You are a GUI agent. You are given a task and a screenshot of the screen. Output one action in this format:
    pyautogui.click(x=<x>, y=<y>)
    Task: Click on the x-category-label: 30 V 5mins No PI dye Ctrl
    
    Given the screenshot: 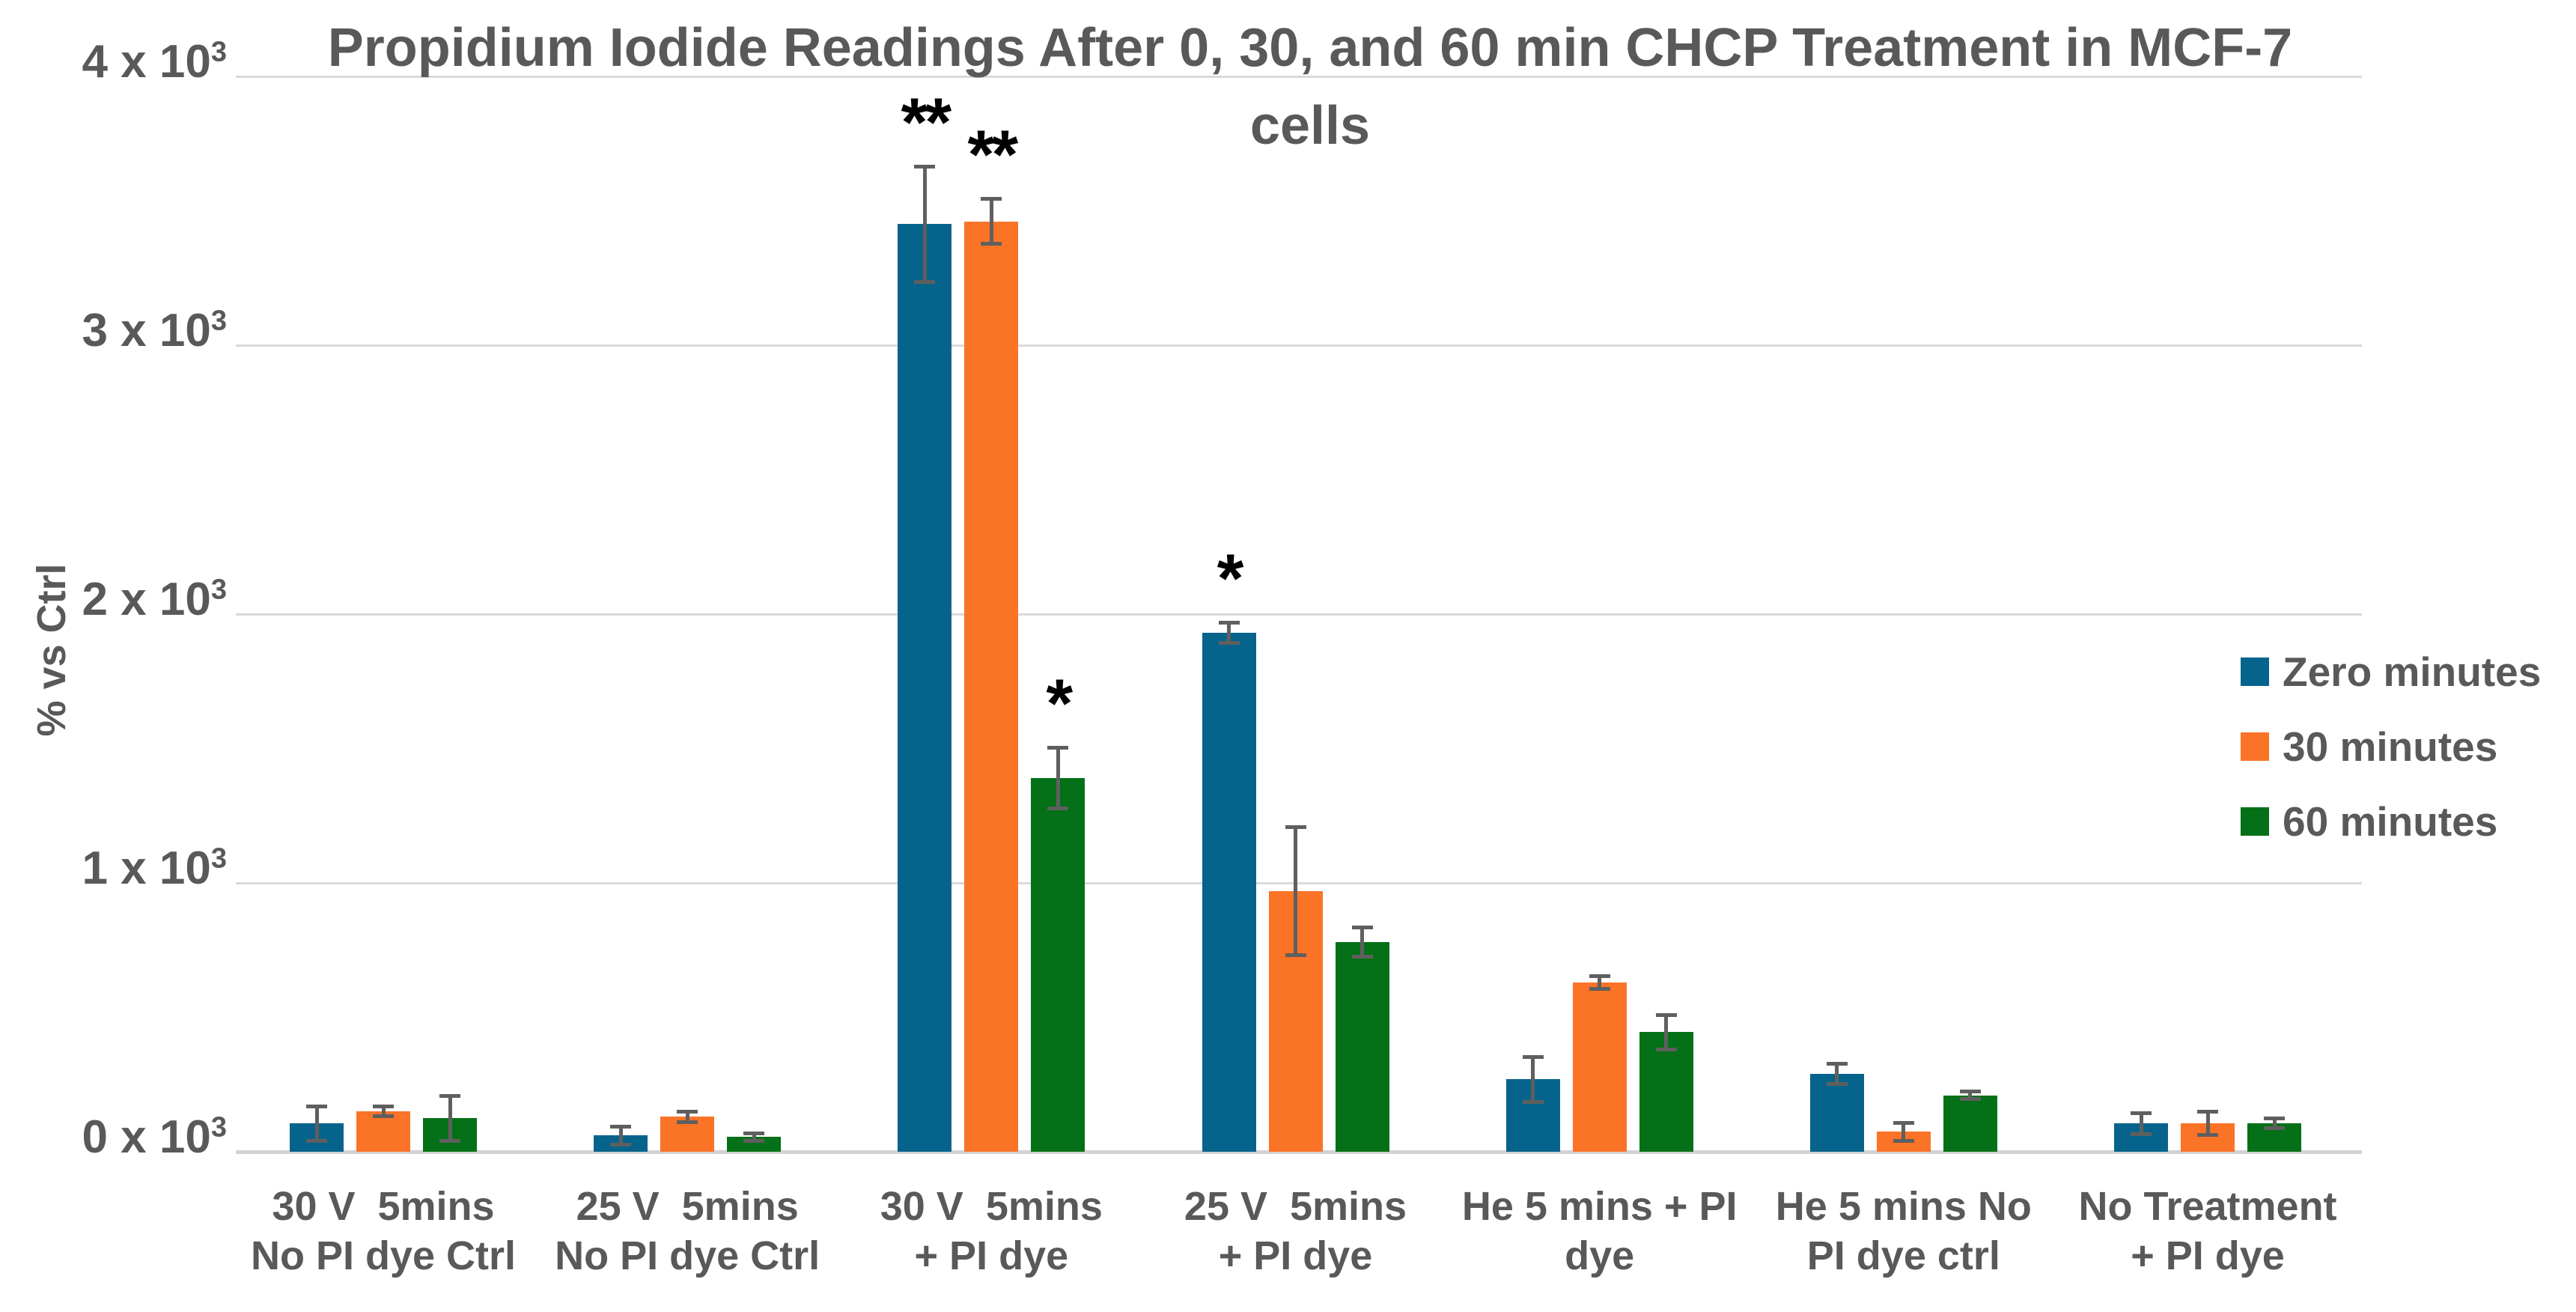 What is the action you would take?
    pyautogui.click(x=383, y=1231)
    